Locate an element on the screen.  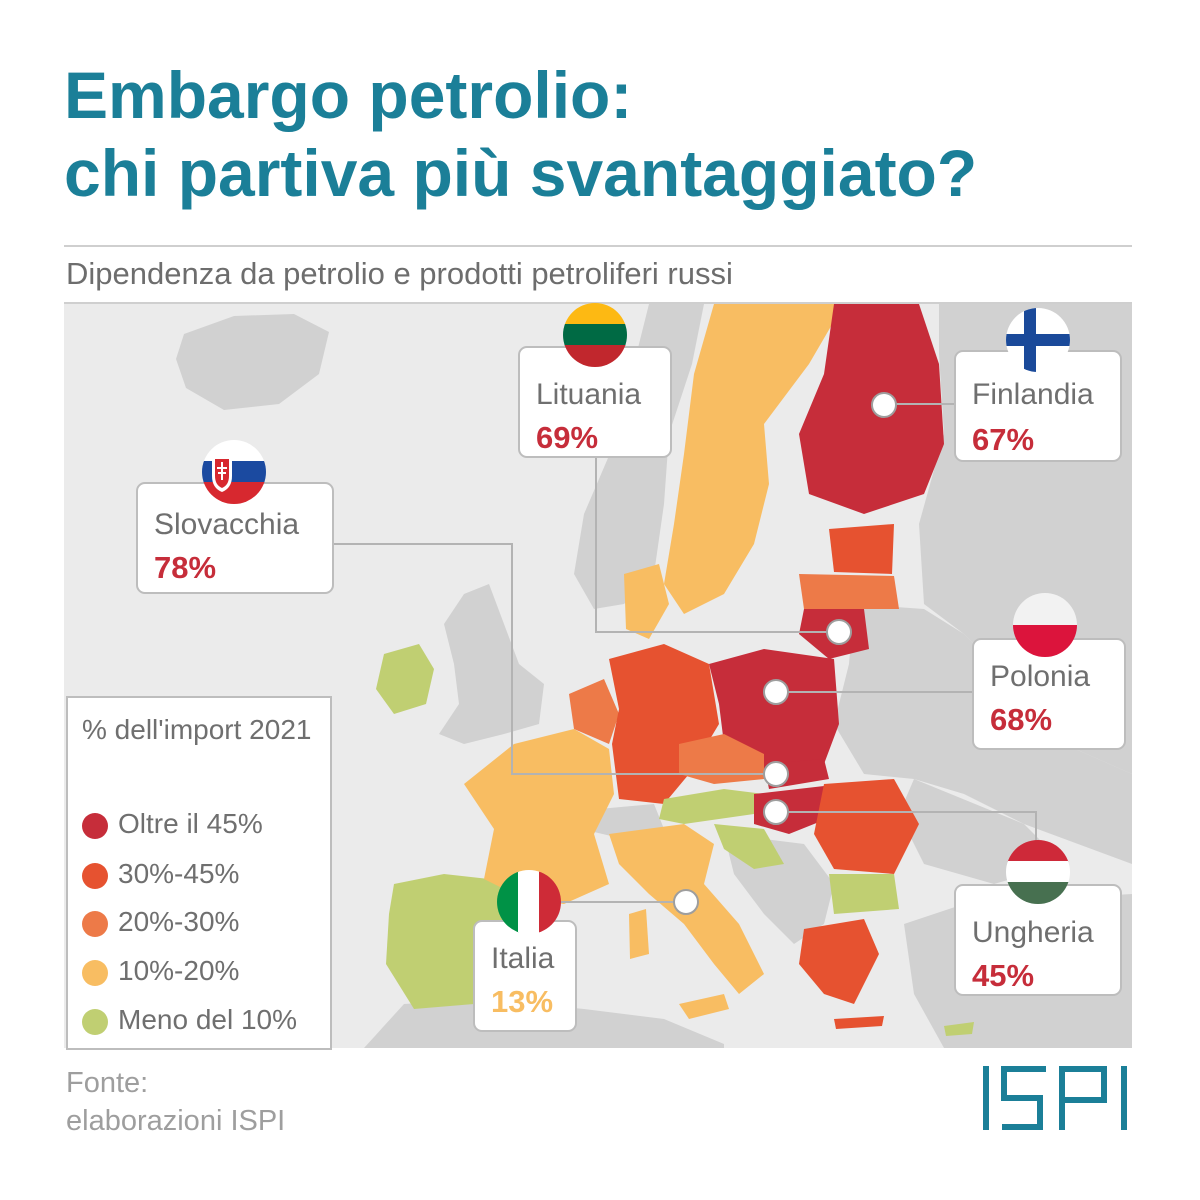
connector-lituania is located at coordinates (714, 544).